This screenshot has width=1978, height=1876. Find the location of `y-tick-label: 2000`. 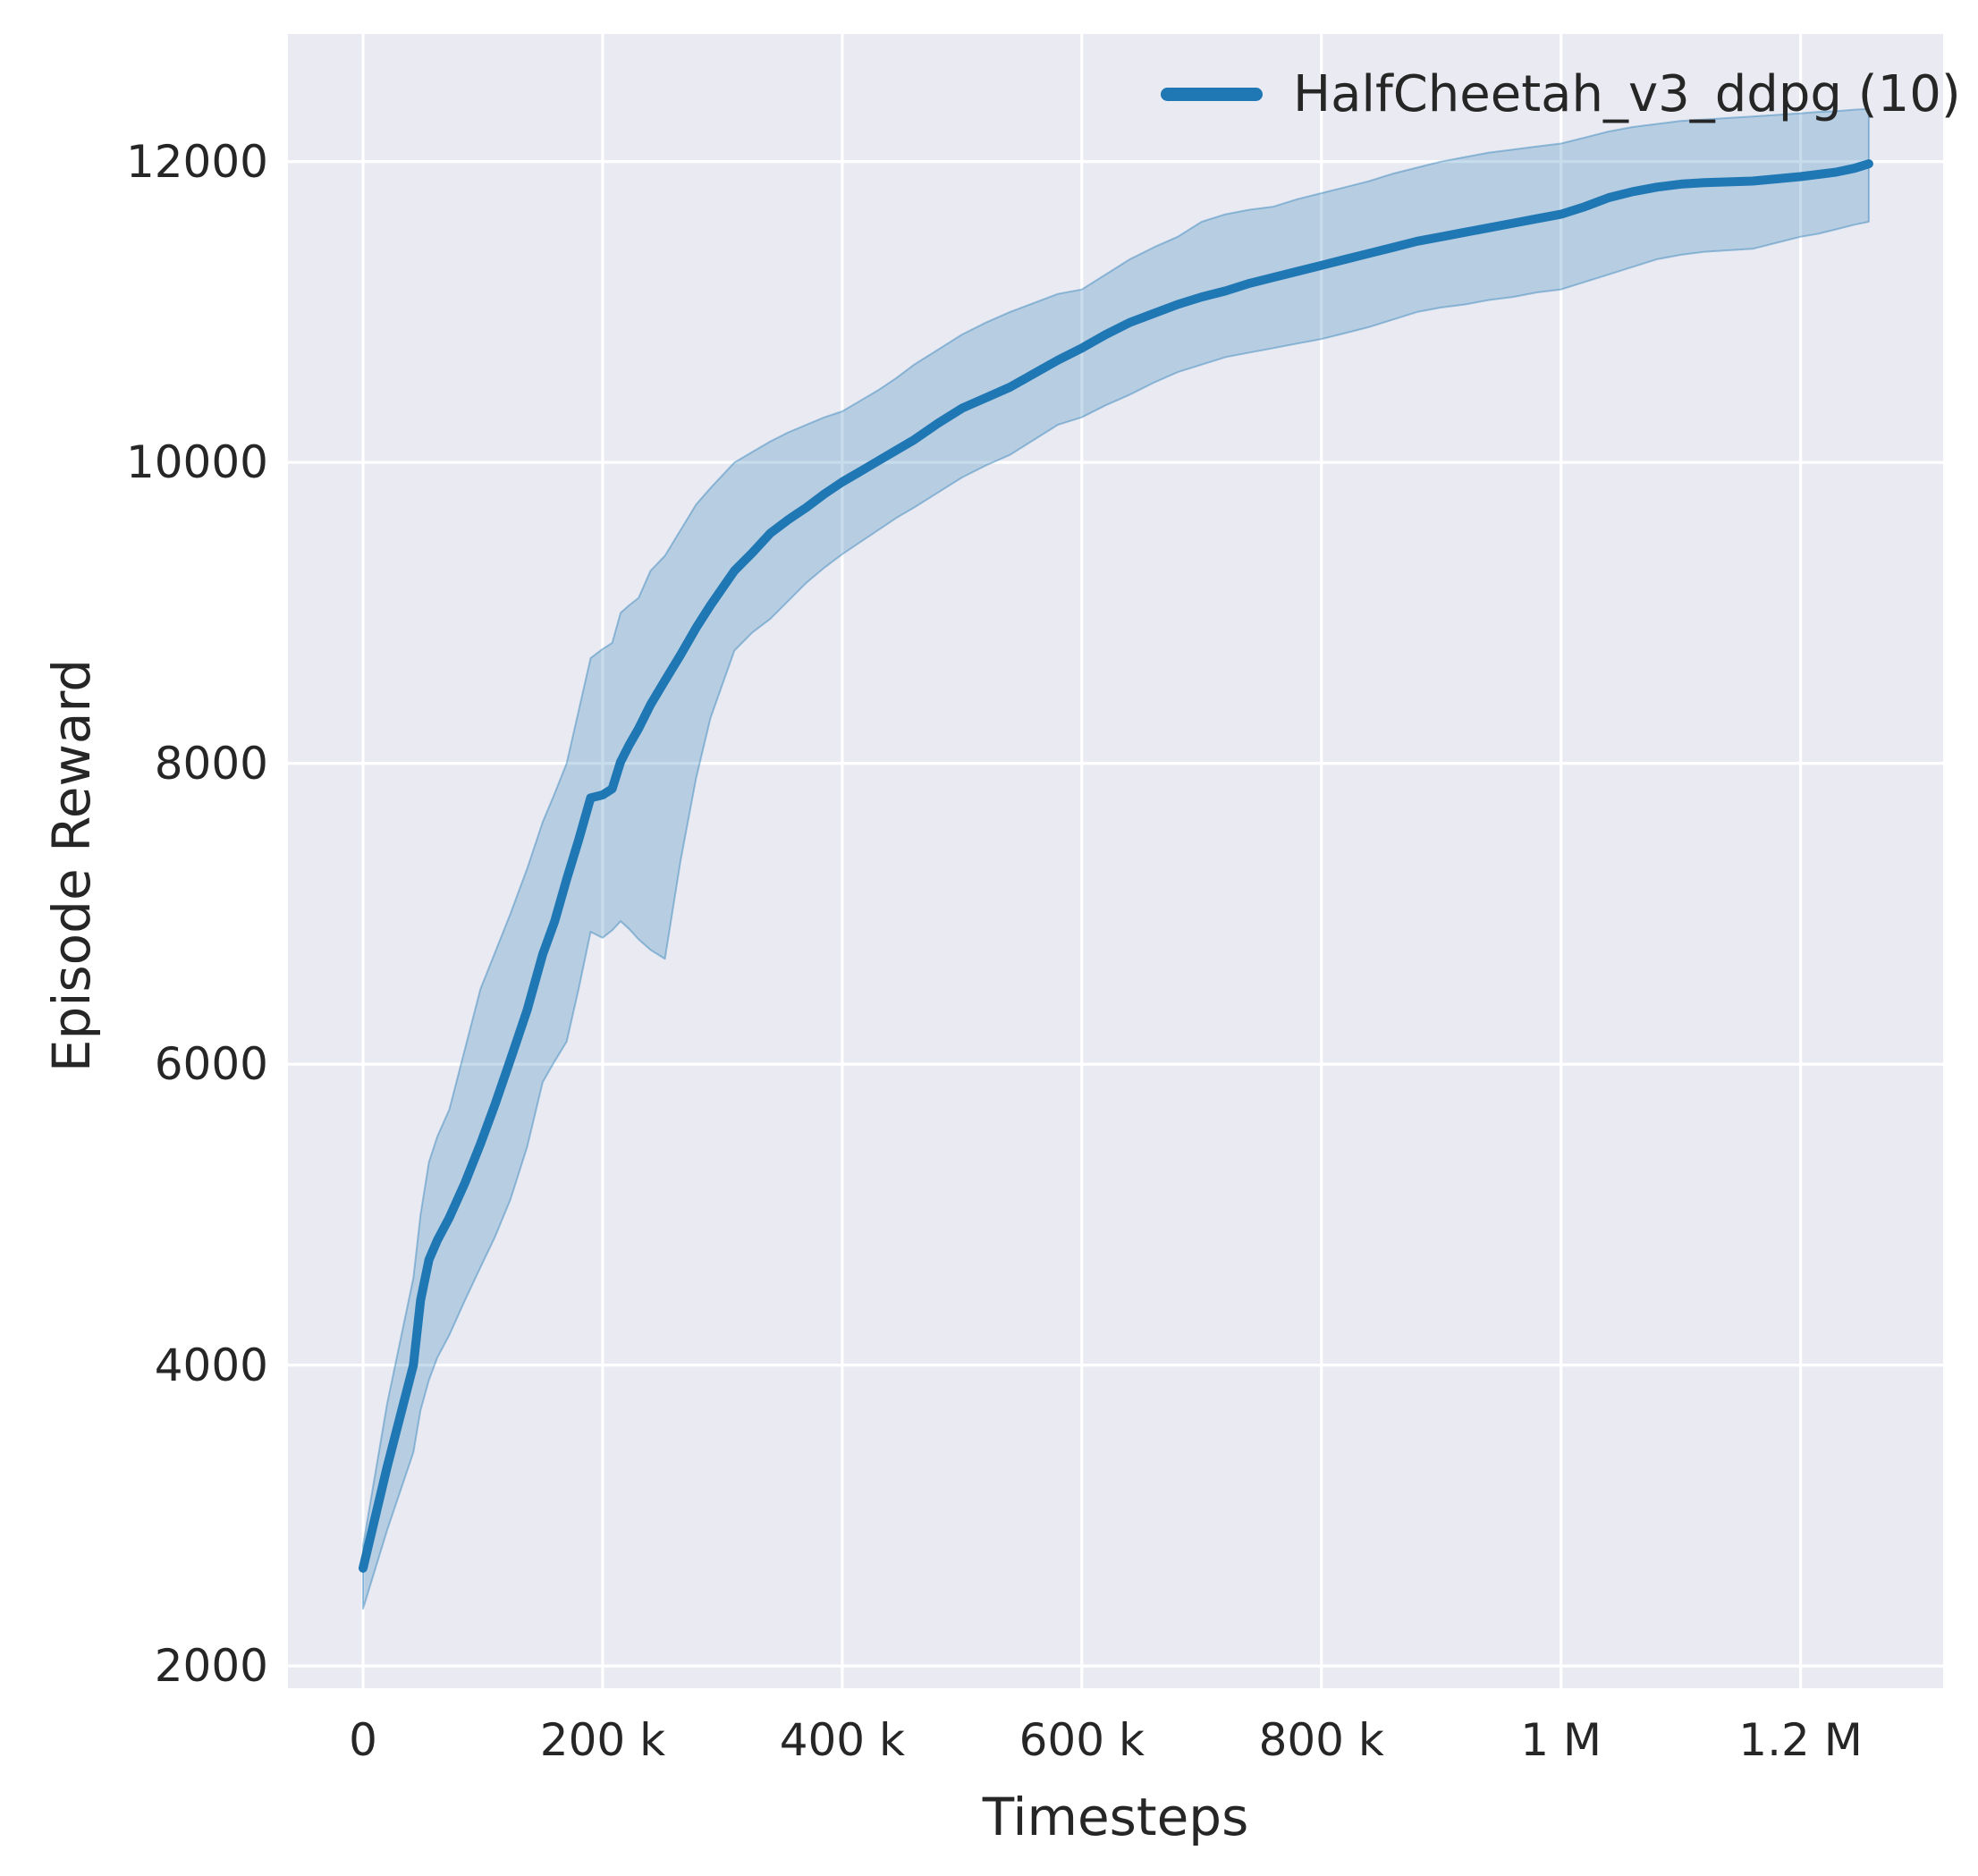

y-tick-label: 2000 is located at coordinates (211, 1666).